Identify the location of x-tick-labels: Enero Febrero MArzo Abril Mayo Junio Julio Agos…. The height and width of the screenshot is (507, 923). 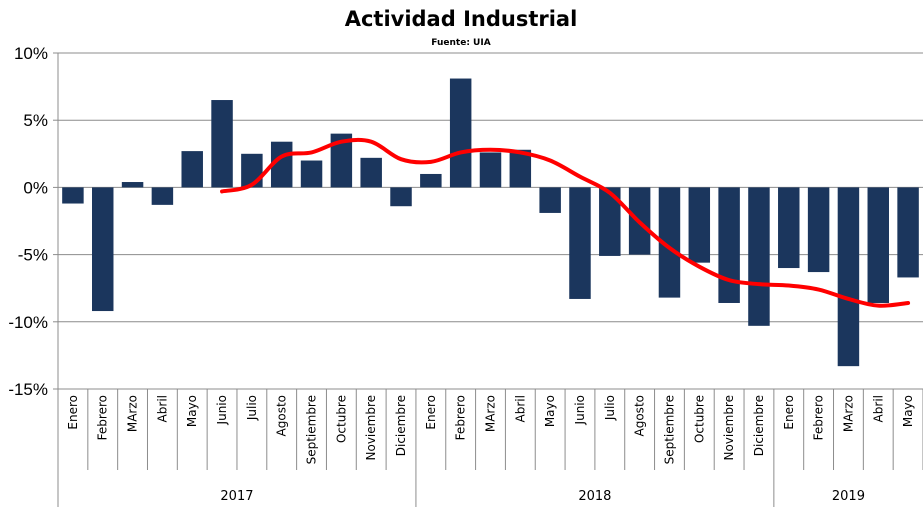
(490, 429).